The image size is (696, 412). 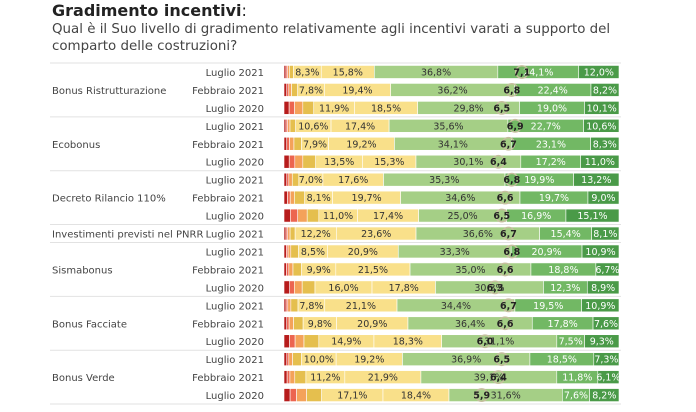 I want to click on segment-value-label: 10,9%, so click(x=600, y=252).